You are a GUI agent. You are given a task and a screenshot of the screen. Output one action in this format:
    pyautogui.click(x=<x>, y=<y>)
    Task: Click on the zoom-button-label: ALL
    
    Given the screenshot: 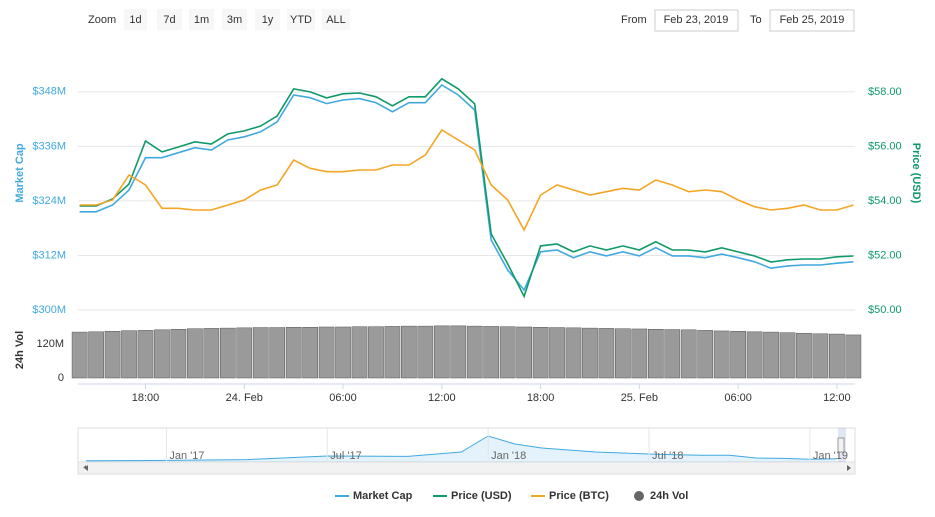 What is the action you would take?
    pyautogui.click(x=336, y=20)
    